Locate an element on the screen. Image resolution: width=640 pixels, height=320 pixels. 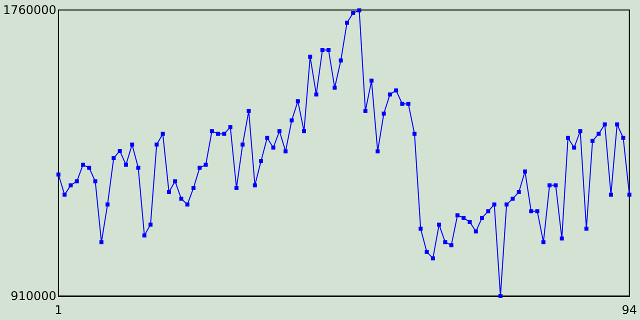
x-tick-label: 1 is located at coordinates (58, 310).